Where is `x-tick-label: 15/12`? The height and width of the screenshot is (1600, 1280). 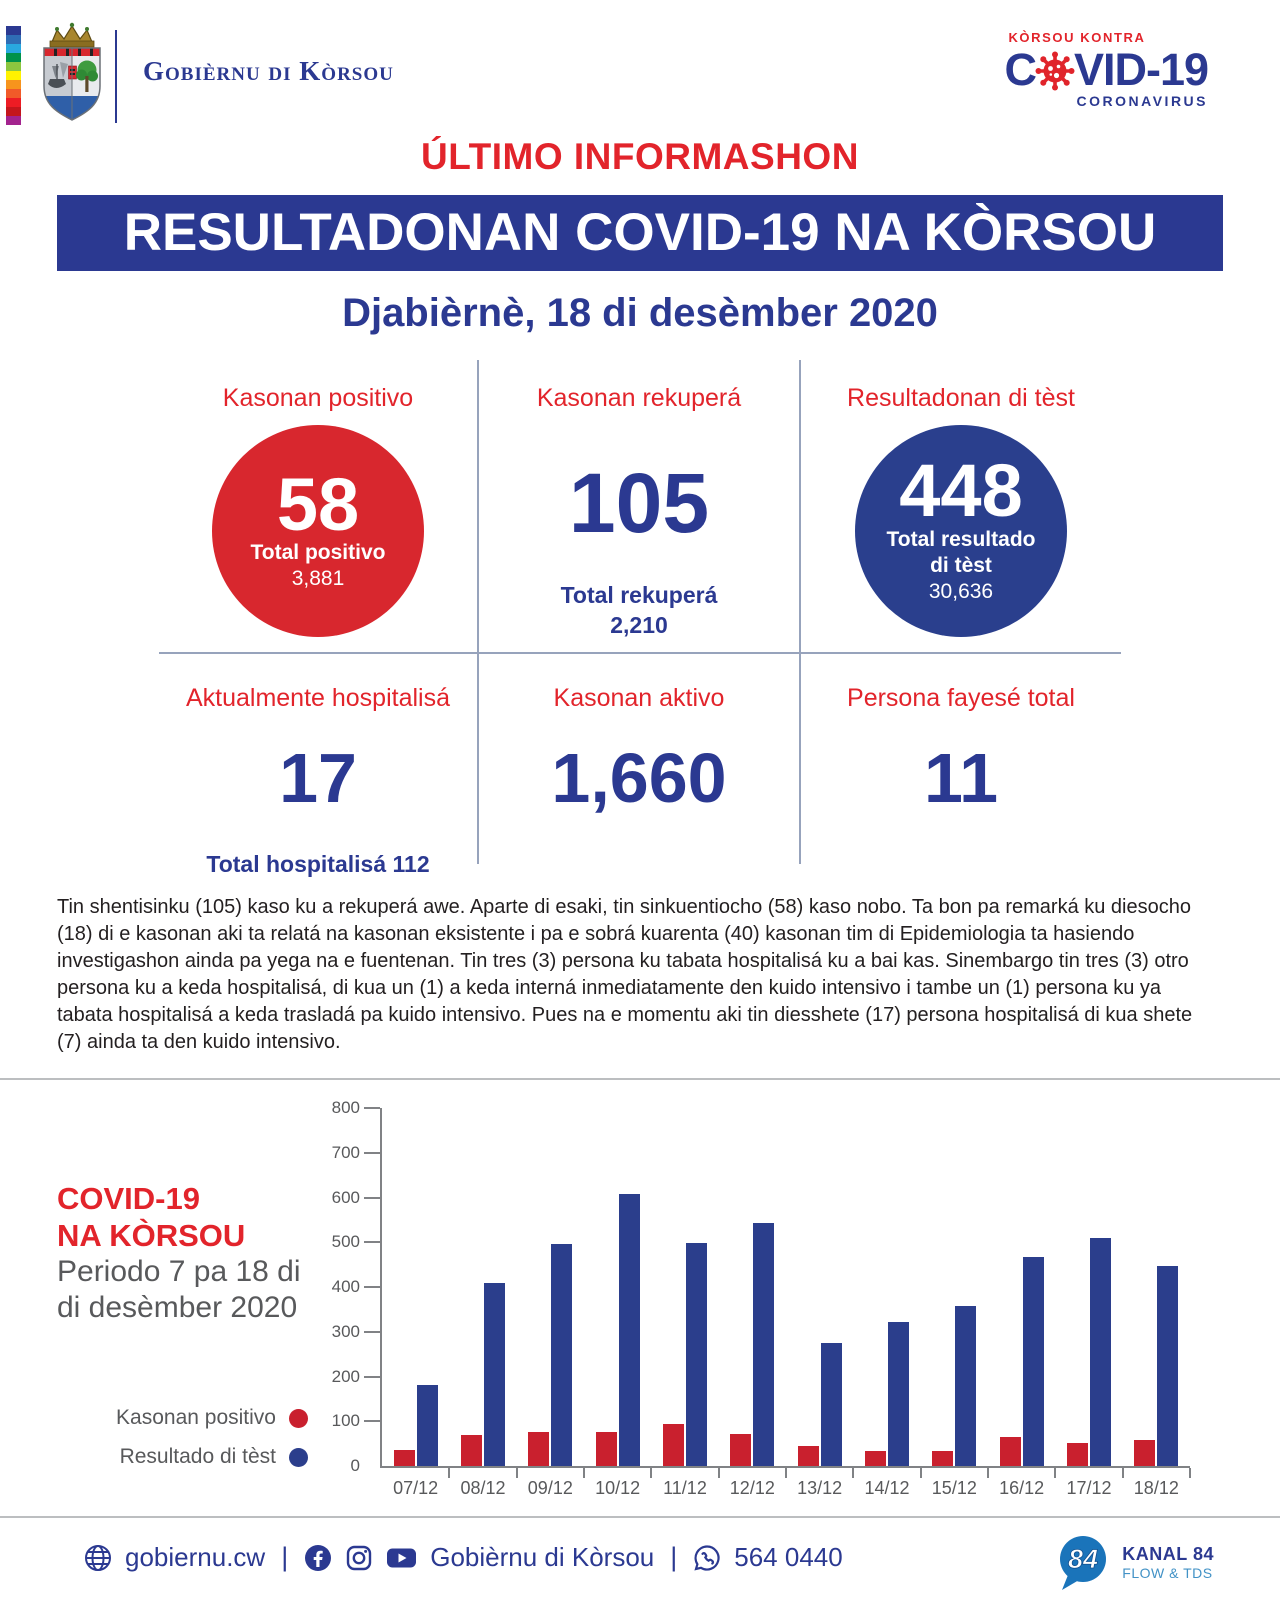
x-tick-label: 15/12 is located at coordinates (954, 1488).